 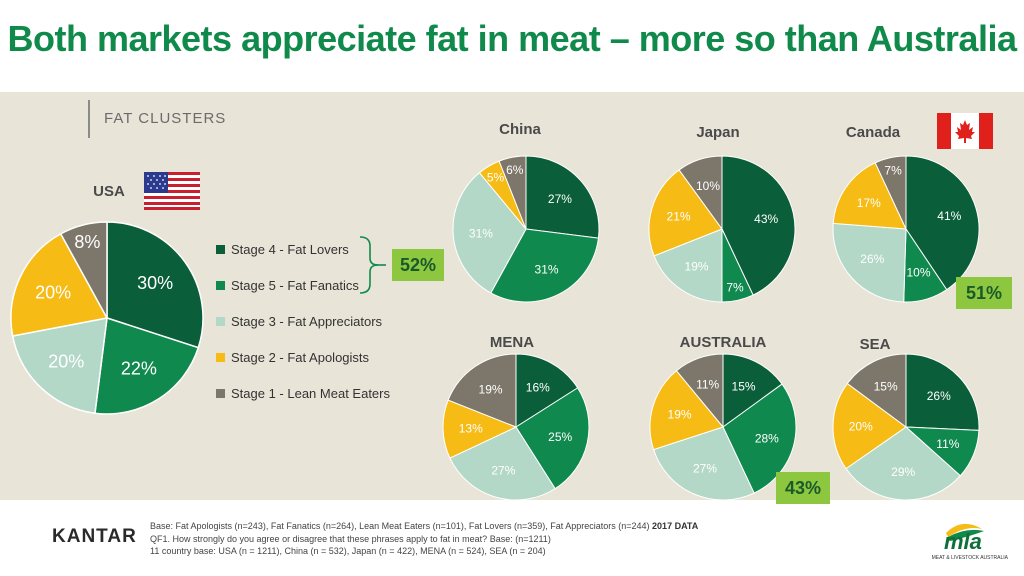 What do you see at coordinates (869, 203) in the screenshot?
I see `pie-slice-label: 17%` at bounding box center [869, 203].